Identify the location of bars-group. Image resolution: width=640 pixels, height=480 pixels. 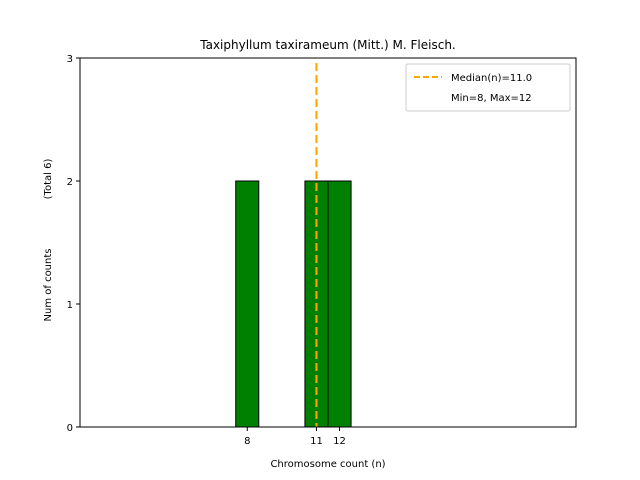
(293, 304).